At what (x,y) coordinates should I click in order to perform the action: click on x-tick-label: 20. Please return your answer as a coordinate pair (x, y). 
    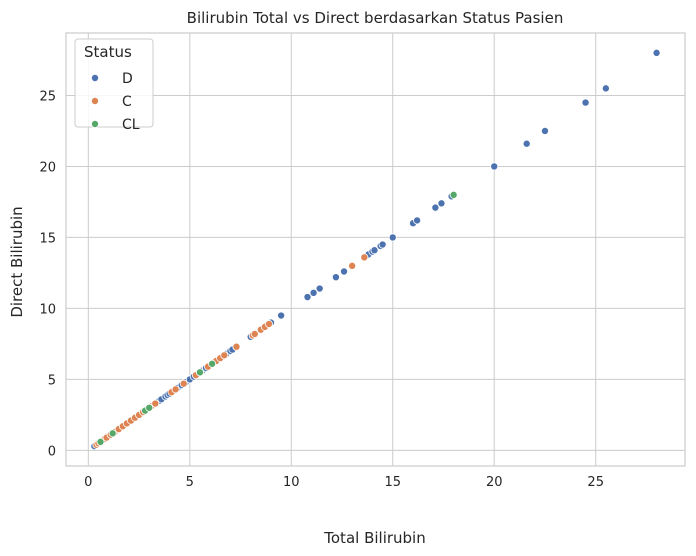
    Looking at the image, I should click on (494, 482).